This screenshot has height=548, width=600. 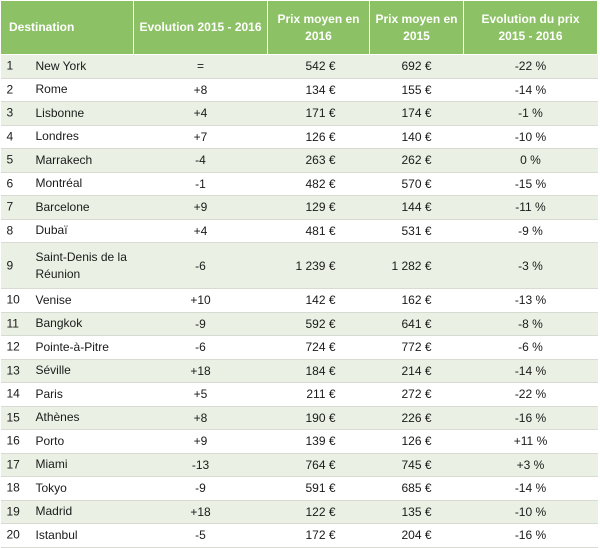 I want to click on price-2016-cell: 764 €, so click(x=318, y=465).